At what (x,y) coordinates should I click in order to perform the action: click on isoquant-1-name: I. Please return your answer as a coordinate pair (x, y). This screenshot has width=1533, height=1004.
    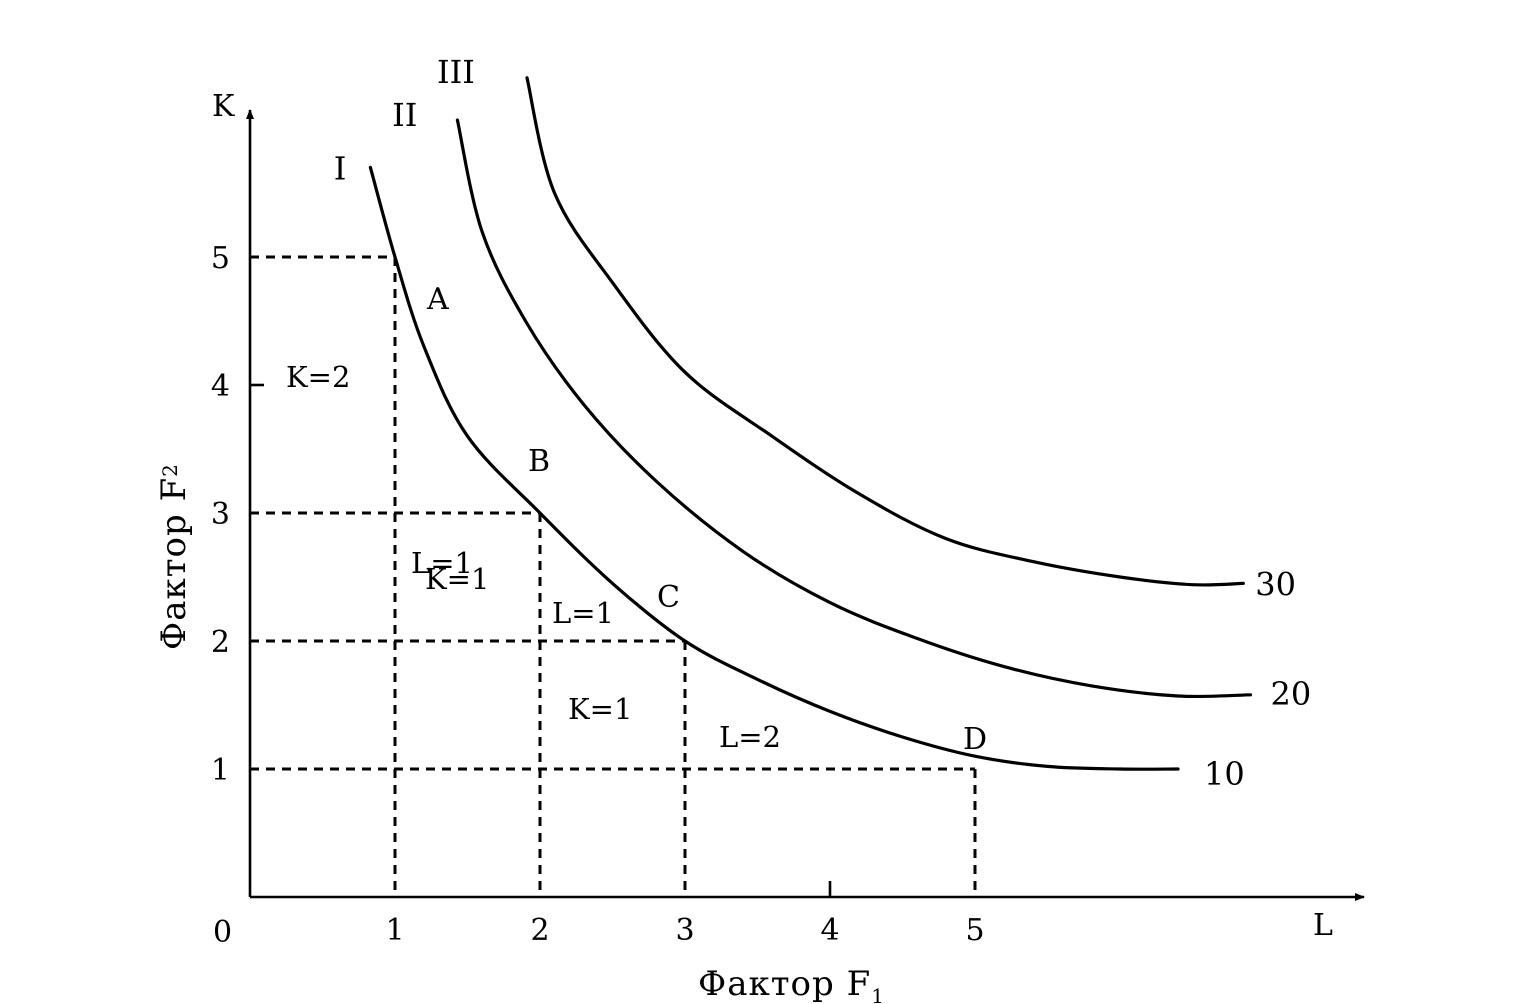
    Looking at the image, I should click on (340, 168).